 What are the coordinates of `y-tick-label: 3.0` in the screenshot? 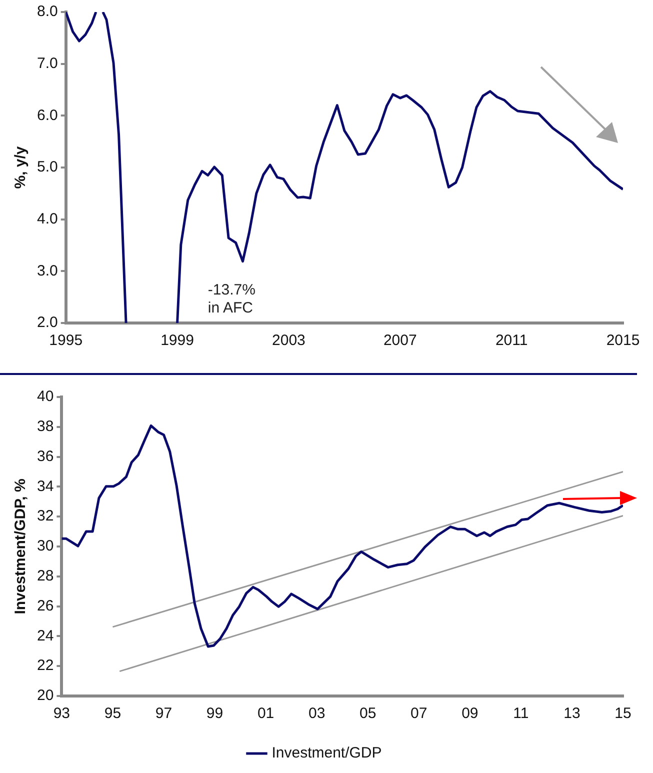 It's located at (47, 271).